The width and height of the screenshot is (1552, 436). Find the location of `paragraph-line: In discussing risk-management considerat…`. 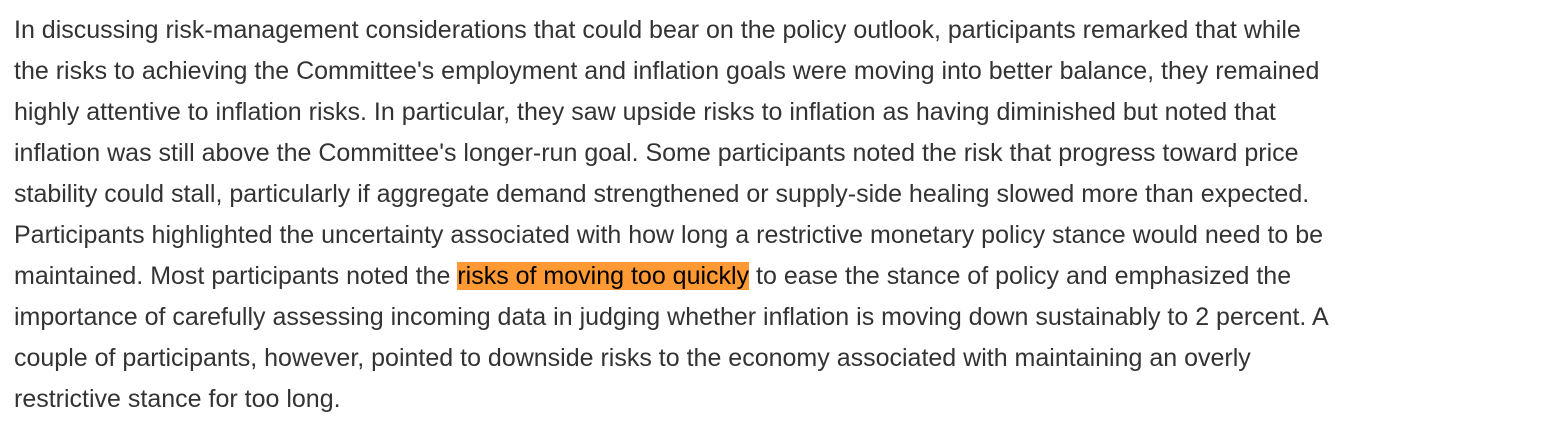

paragraph-line: In discussing risk-management considerat… is located at coordinates (657, 30).